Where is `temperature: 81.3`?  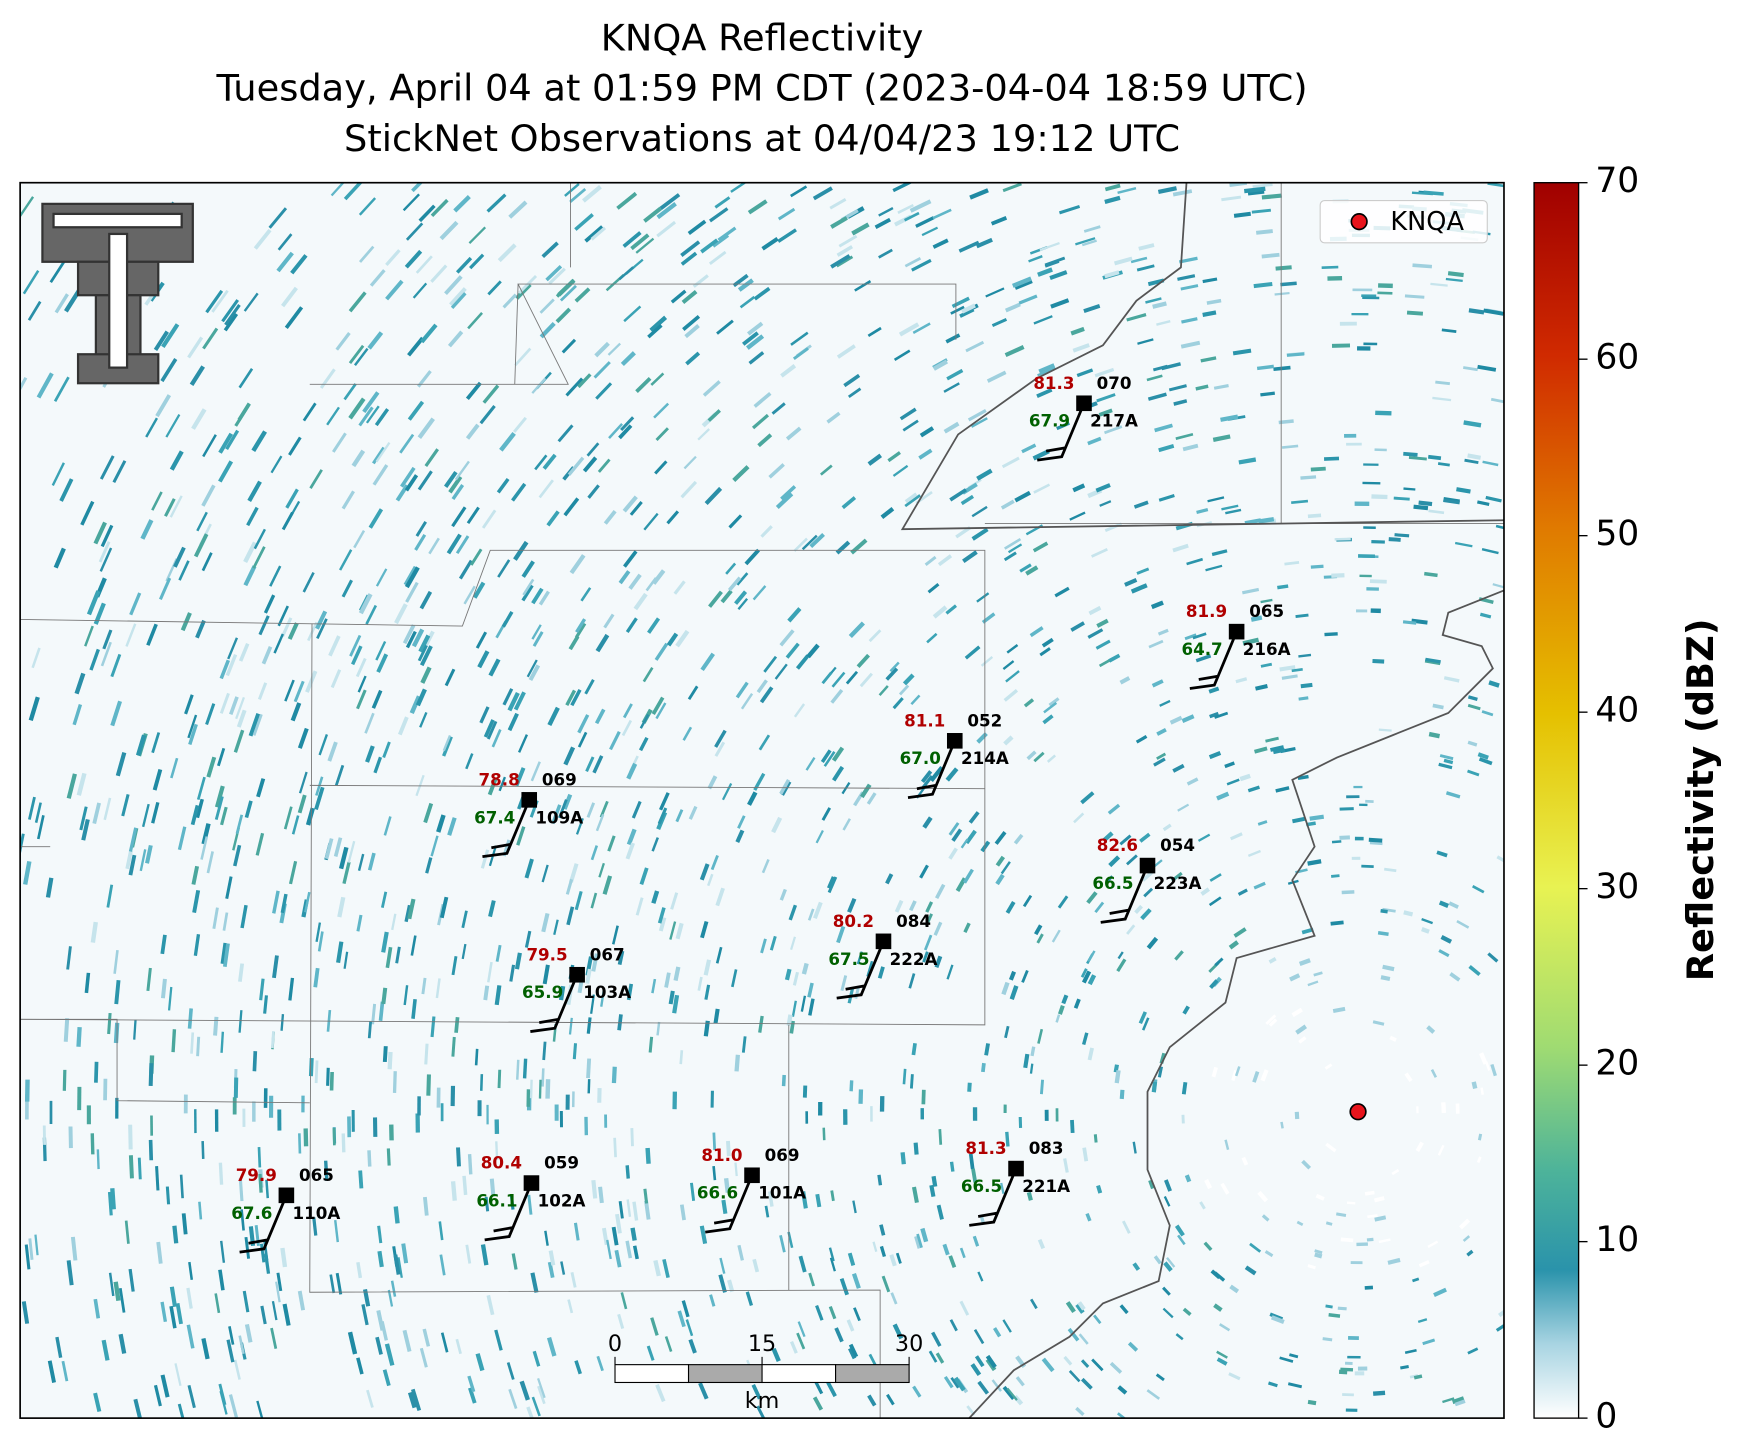 temperature: 81.3 is located at coordinates (1053, 383).